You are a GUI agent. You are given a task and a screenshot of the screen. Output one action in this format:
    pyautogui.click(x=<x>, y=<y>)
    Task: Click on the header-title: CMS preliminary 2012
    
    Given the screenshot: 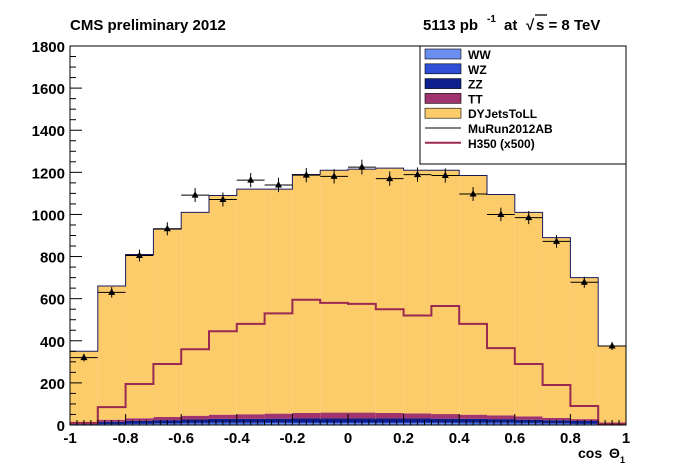 What is the action you would take?
    pyautogui.click(x=148, y=25)
    